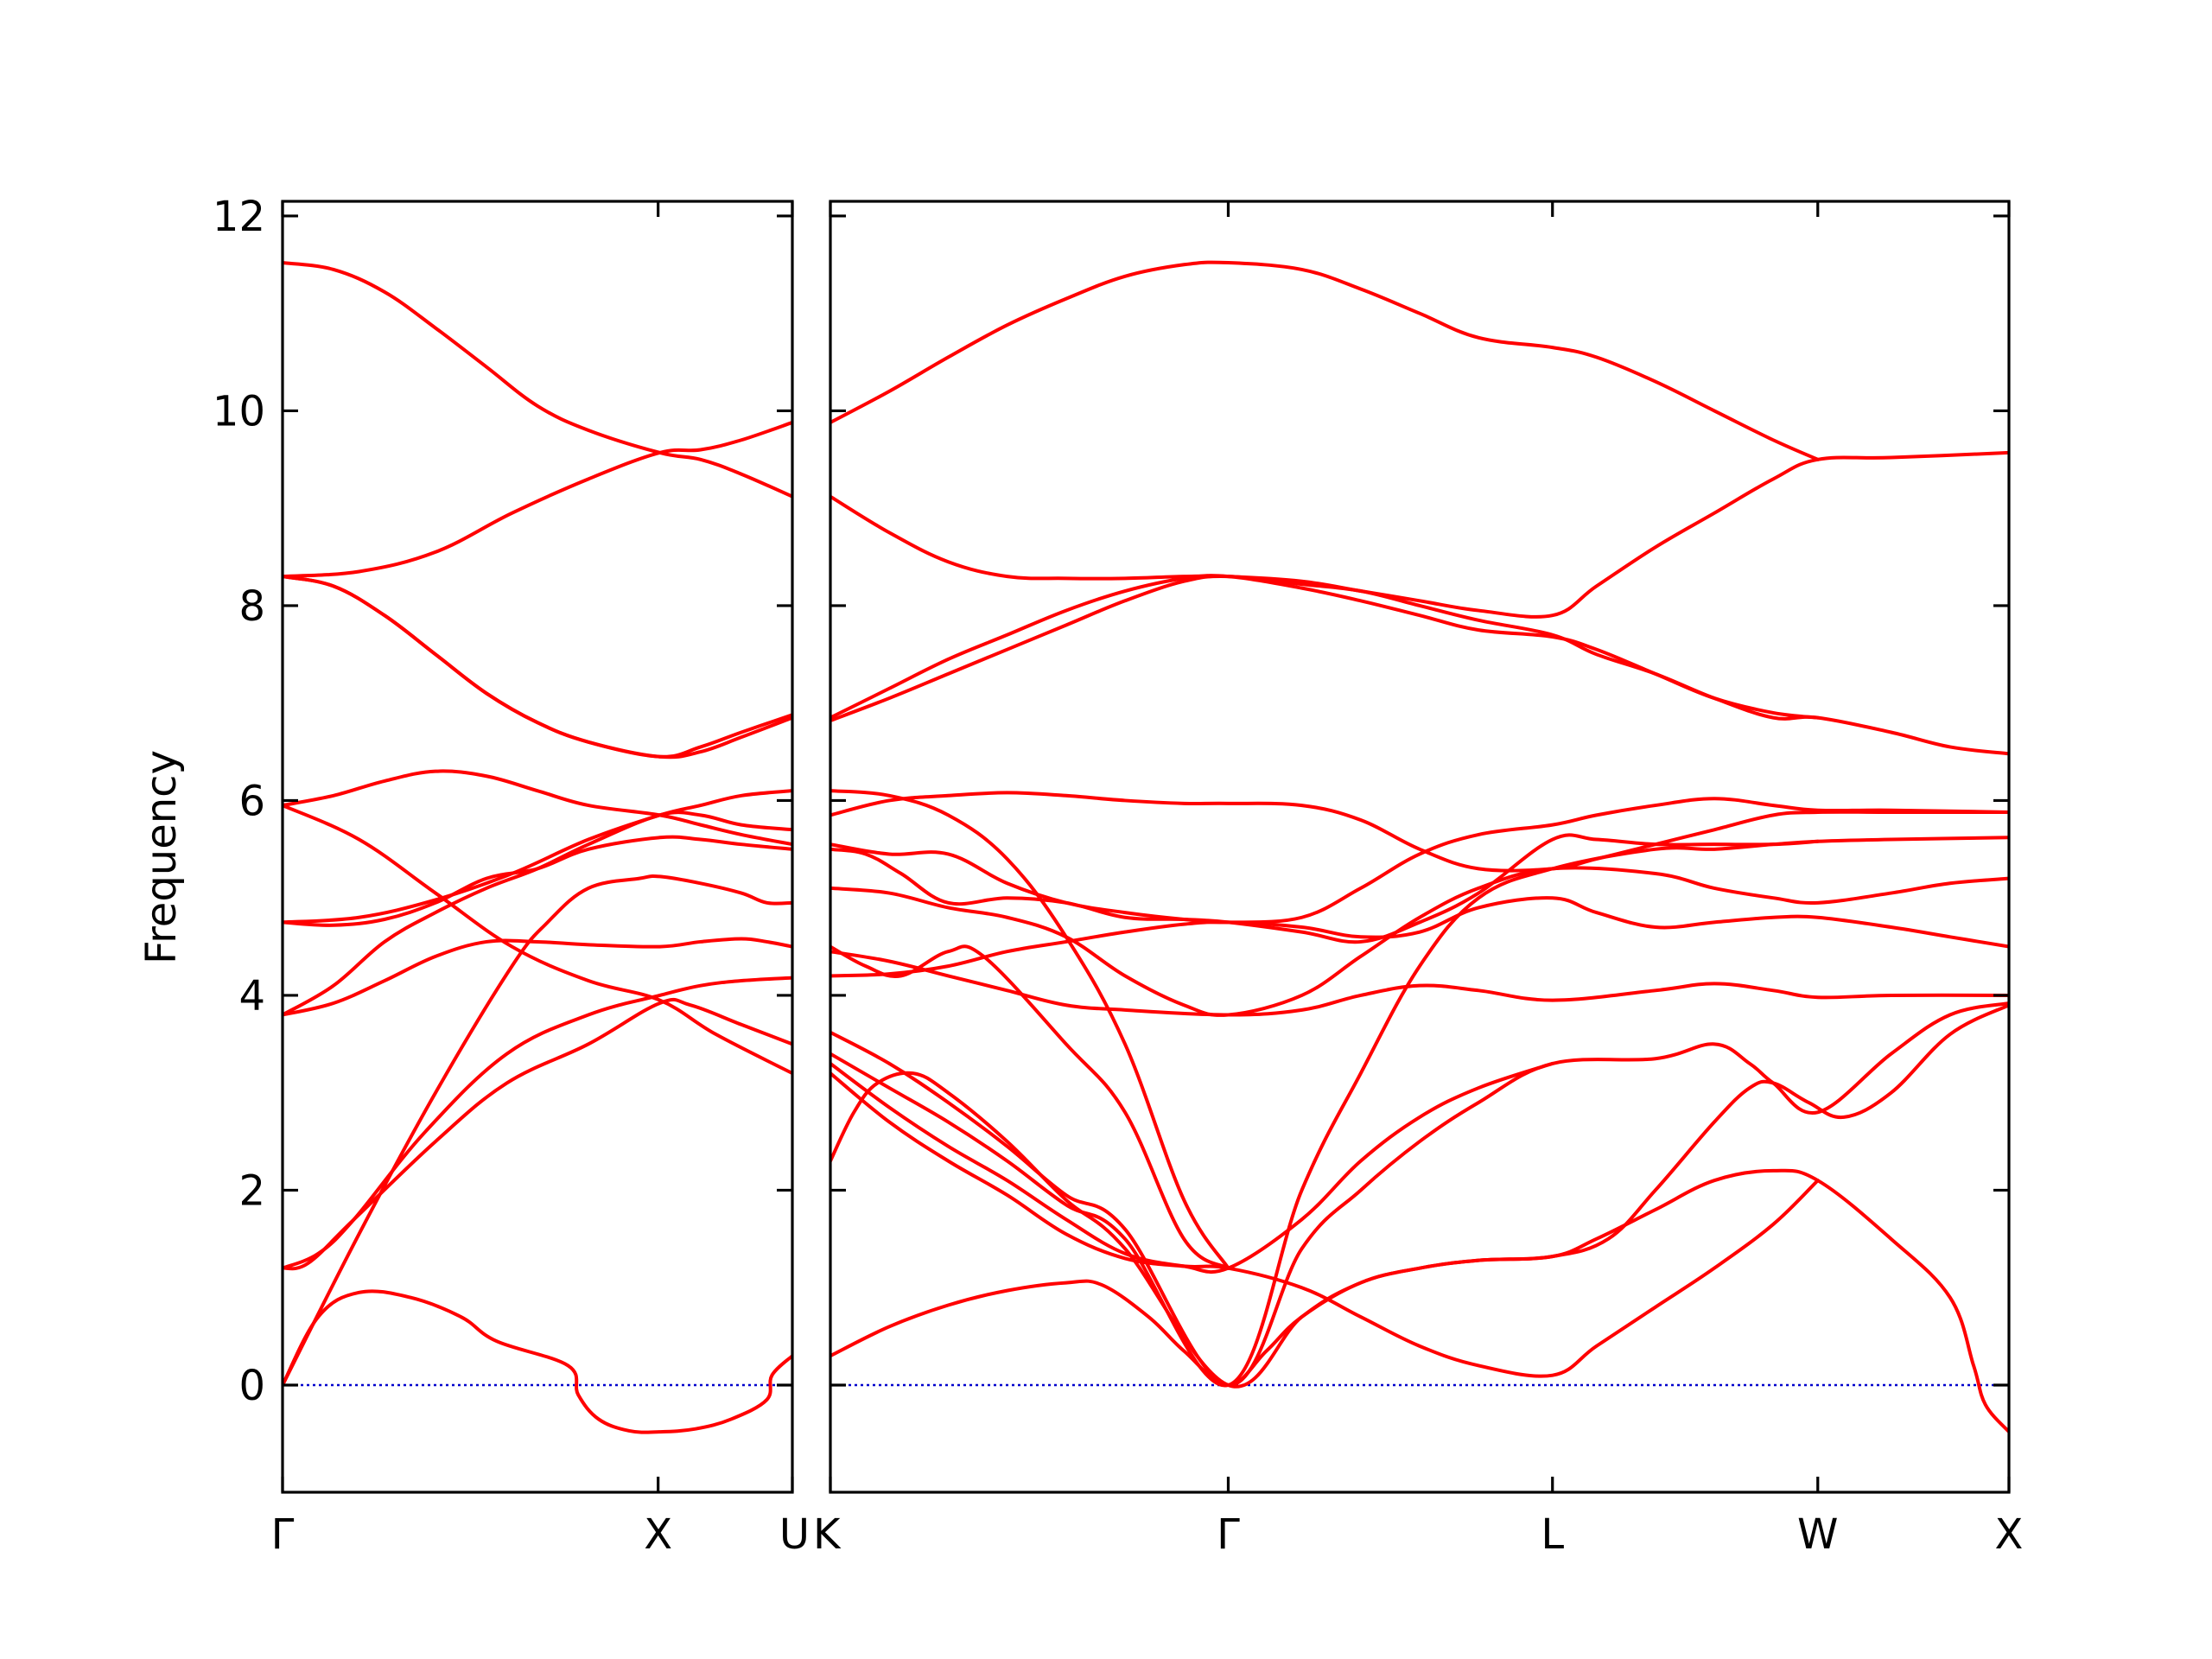 Image resolution: width=2212 pixels, height=1659 pixels. I want to click on y-axis-label: Frequency, so click(161, 857).